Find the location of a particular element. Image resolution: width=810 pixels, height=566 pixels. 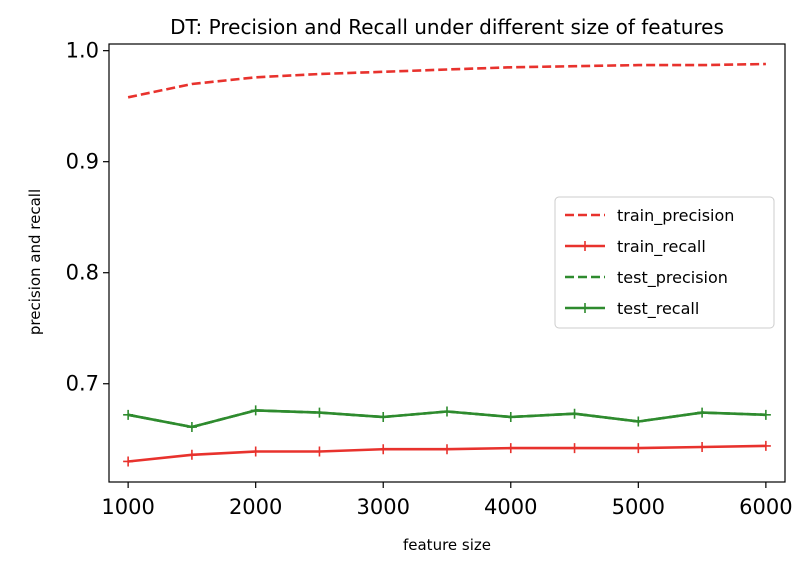

y-tick-label: 0.8 is located at coordinates (82, 273).